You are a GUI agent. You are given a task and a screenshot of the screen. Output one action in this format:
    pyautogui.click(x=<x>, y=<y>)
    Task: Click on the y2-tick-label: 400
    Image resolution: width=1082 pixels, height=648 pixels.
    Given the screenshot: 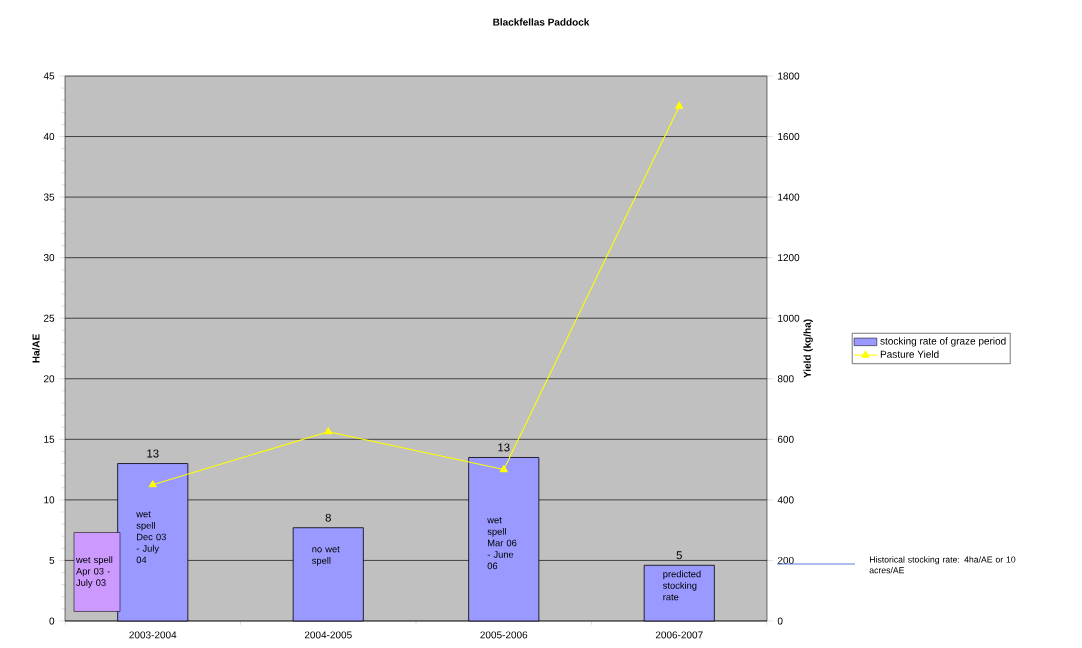 What is the action you would take?
    pyautogui.click(x=785, y=500)
    